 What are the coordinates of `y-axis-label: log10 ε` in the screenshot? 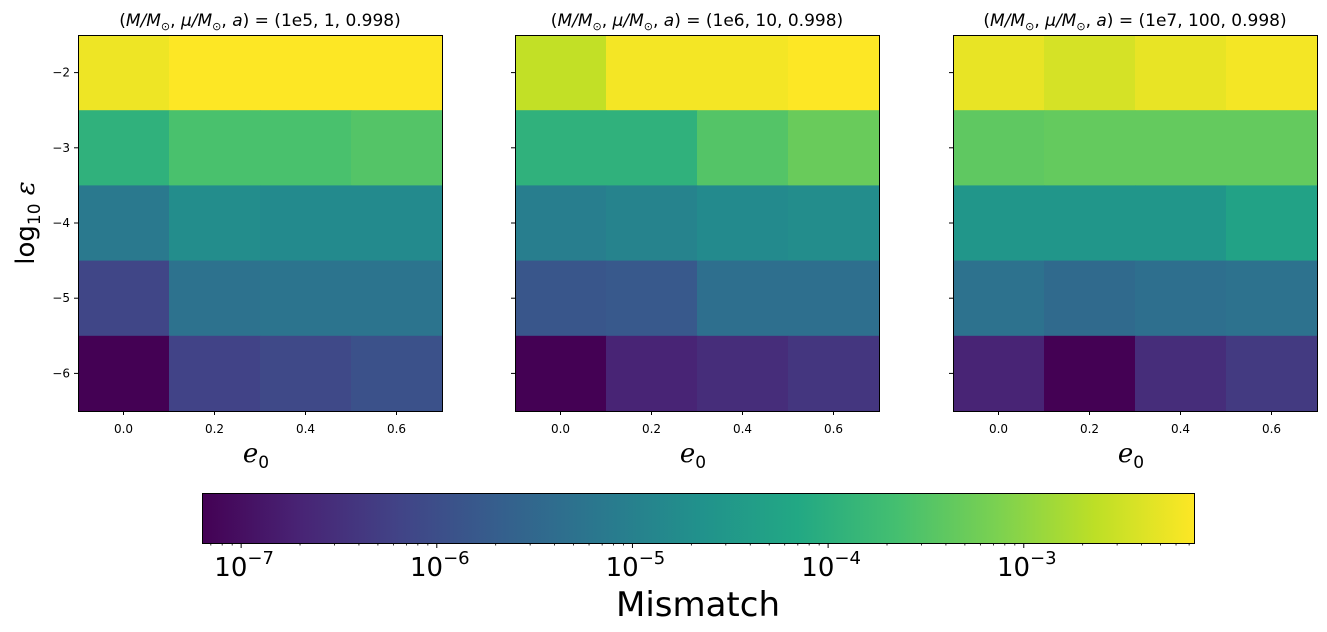 It's located at (28, 223).